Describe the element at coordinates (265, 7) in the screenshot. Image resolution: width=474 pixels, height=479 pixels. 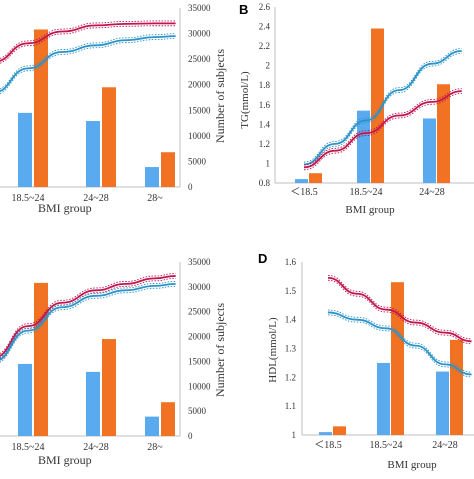
I see `y-tick-label: 2.6` at that location.